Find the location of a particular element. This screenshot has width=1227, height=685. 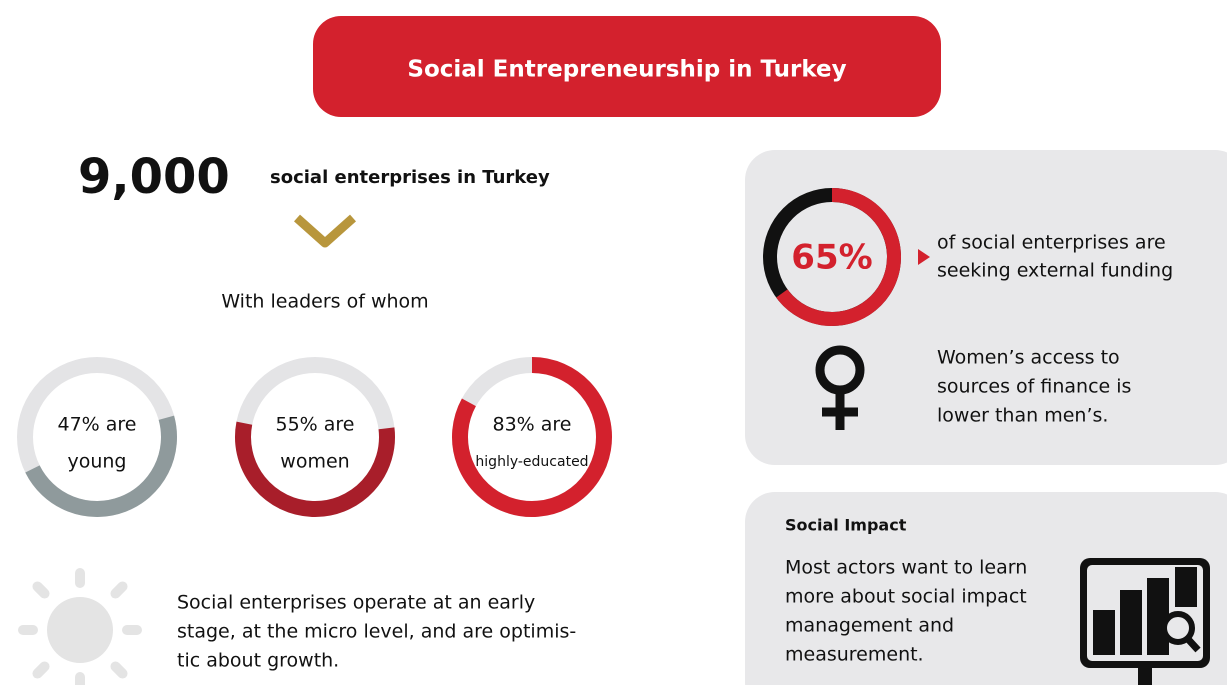

ring-label: 83% are is located at coordinates (532, 425).